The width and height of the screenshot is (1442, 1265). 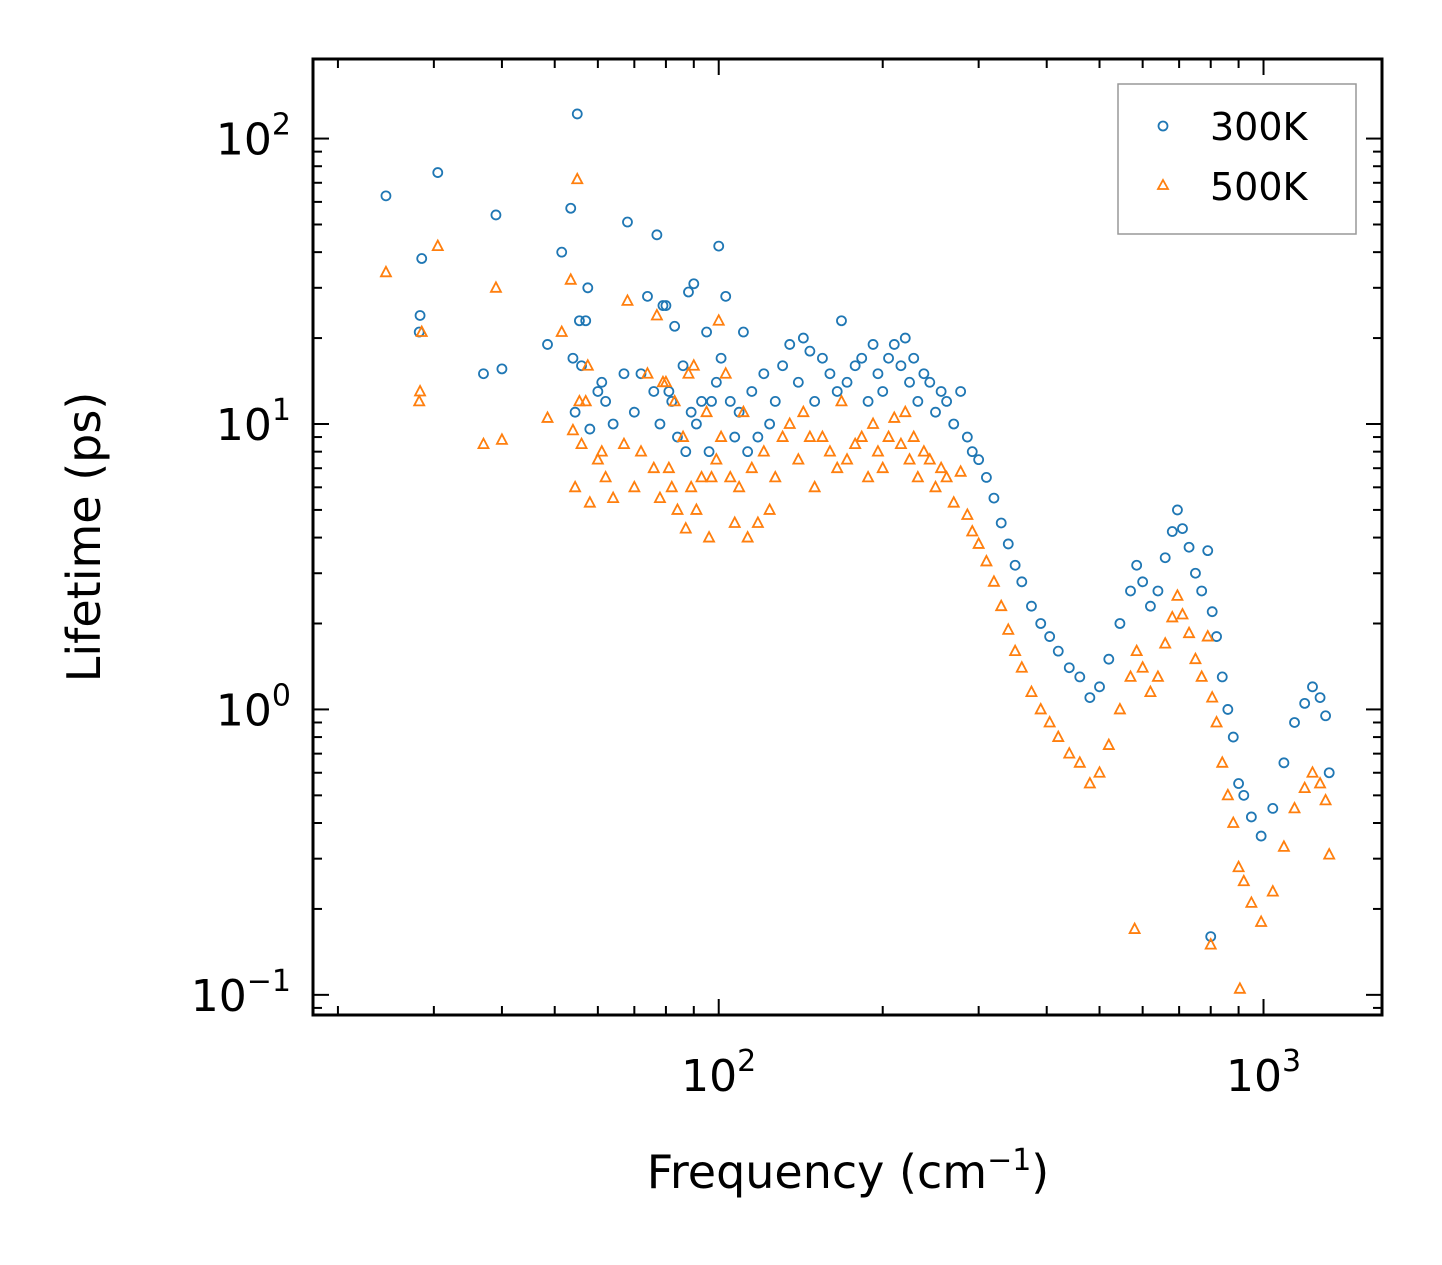 What do you see at coordinates (1263, 1073) in the screenshot?
I see `x-tick-label: 103` at bounding box center [1263, 1073].